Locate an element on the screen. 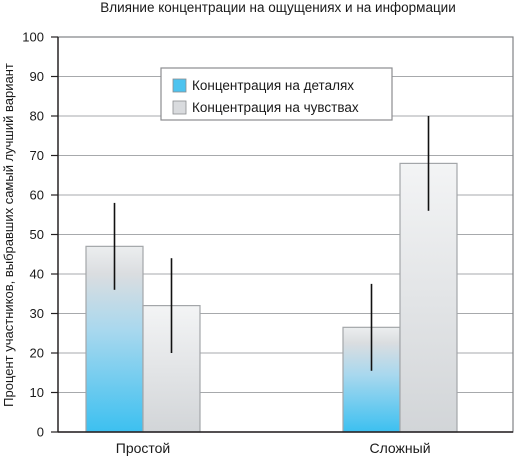  y-tick-labels: 0 10 20 30 40 50 60 70 80 90 100 is located at coordinates (33, 235).